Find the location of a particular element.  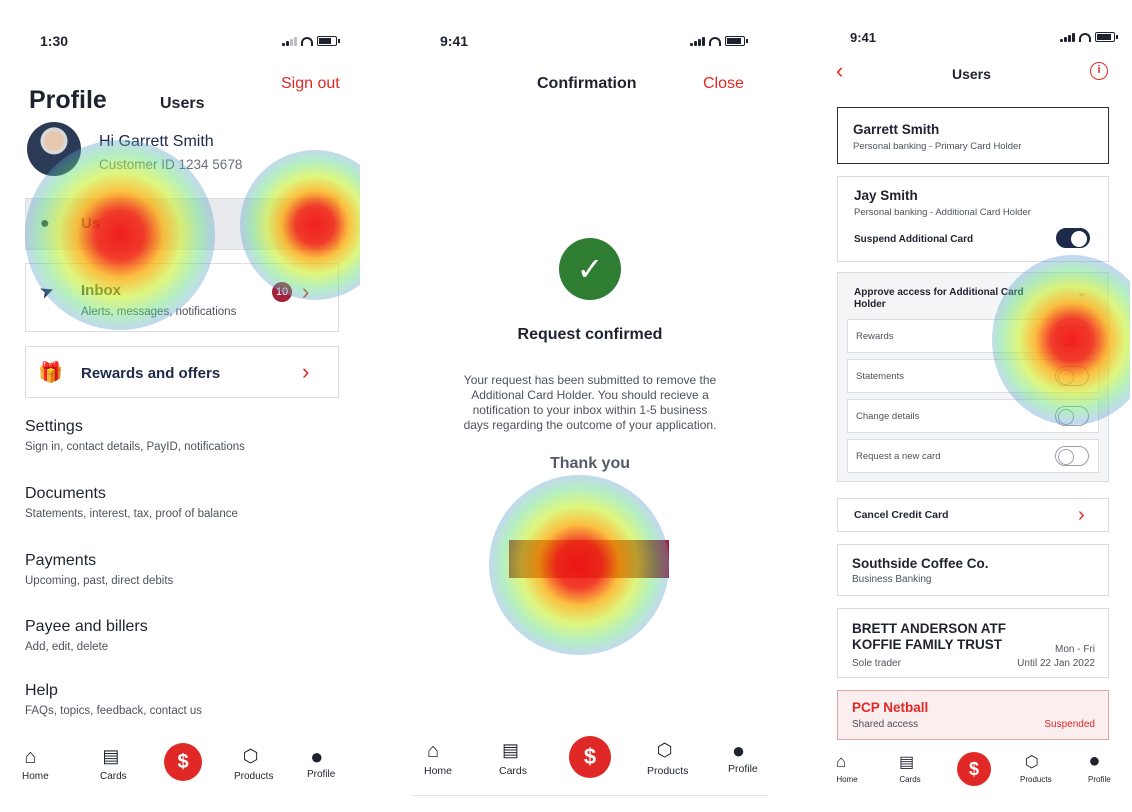

help-title: Help is located at coordinates (41, 690).